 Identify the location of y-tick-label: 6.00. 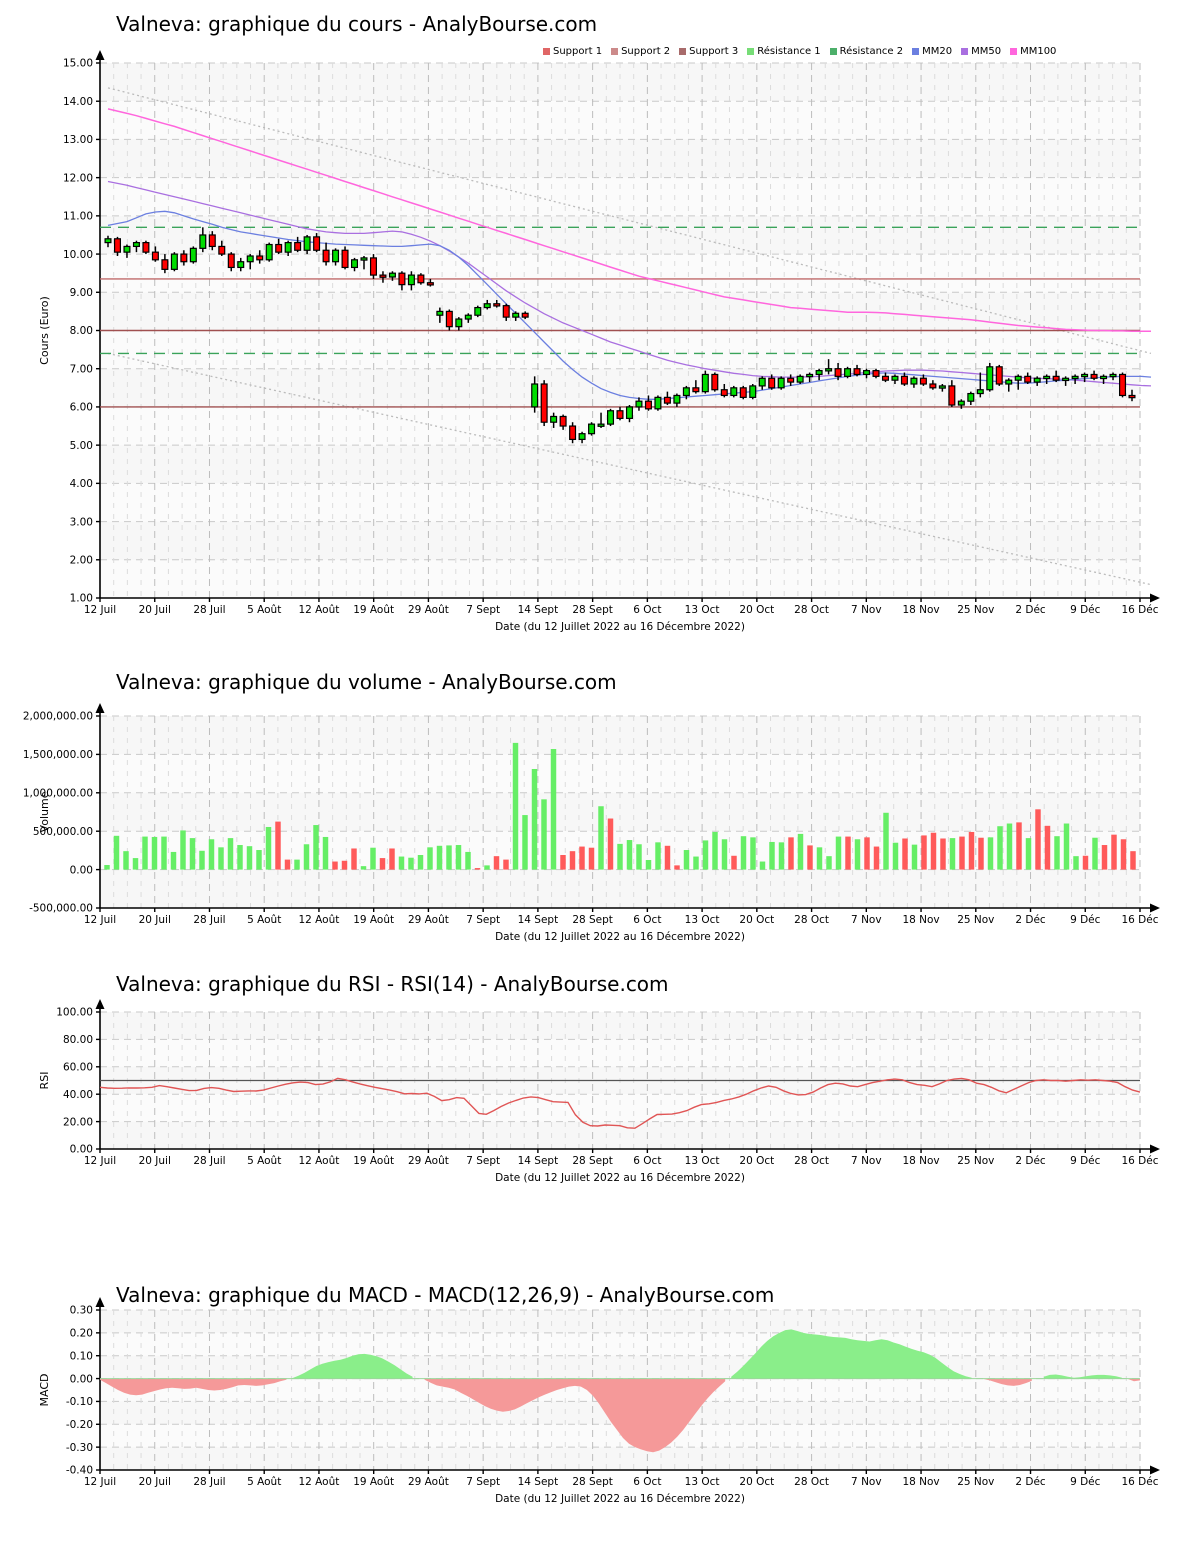
(81, 408).